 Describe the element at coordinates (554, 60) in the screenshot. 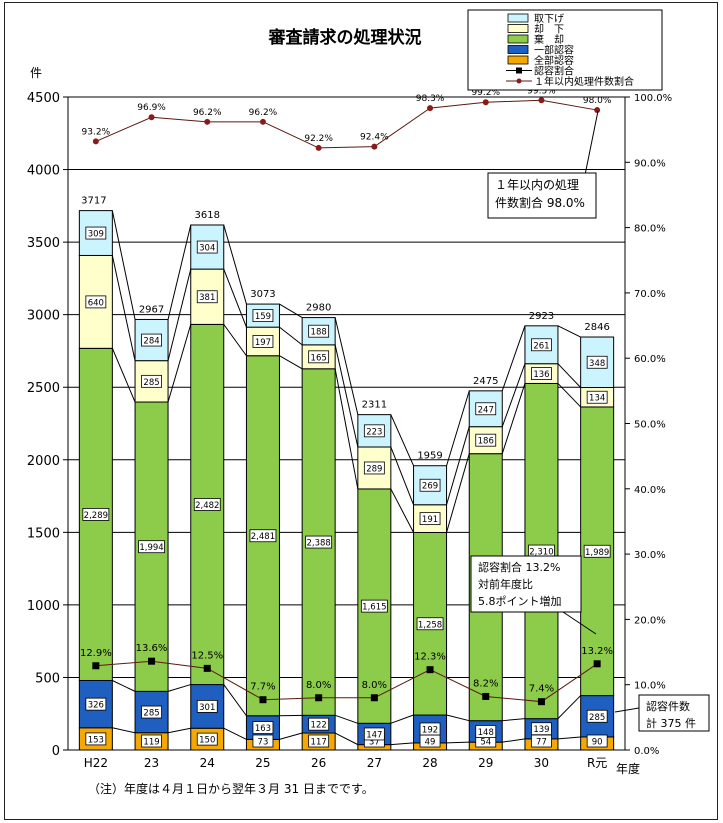

I see `legend-label: 全部認容` at that location.